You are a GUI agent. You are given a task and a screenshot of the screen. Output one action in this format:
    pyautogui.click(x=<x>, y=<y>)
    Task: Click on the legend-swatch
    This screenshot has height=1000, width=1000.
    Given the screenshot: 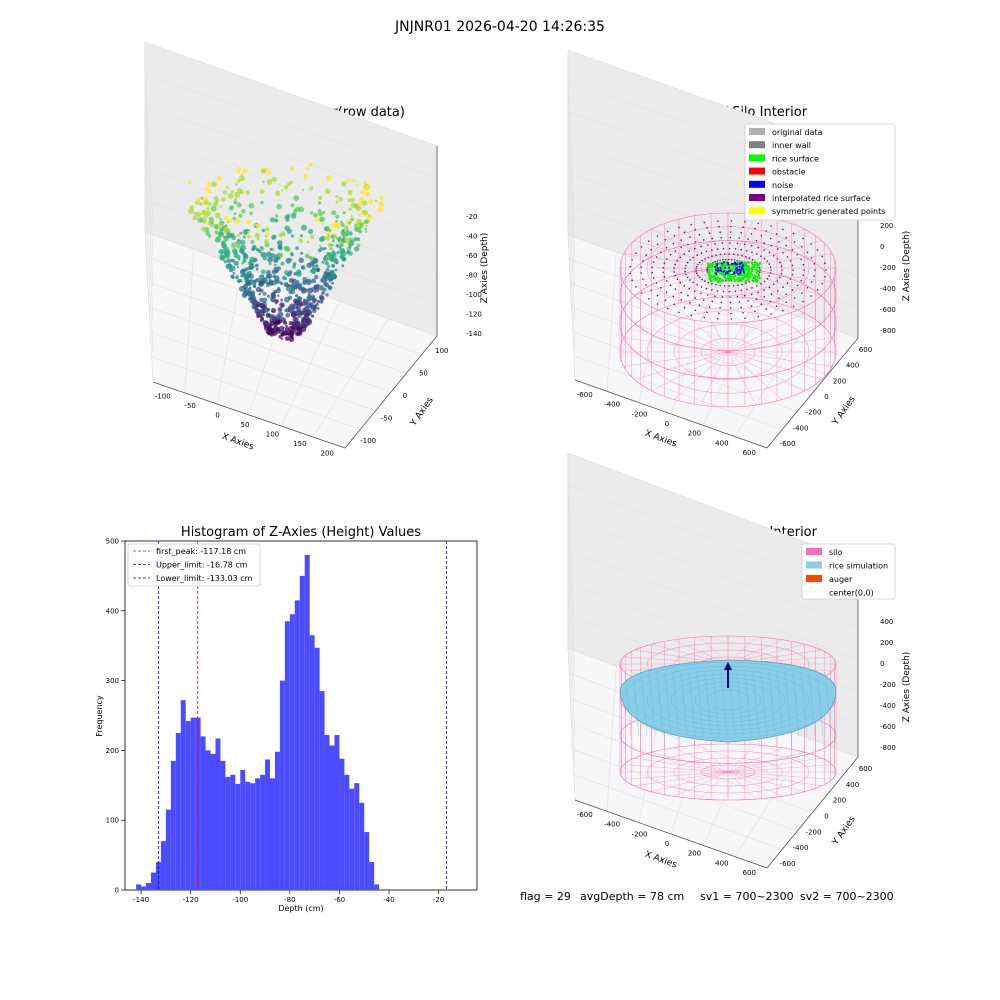 What is the action you would take?
    pyautogui.click(x=814, y=565)
    